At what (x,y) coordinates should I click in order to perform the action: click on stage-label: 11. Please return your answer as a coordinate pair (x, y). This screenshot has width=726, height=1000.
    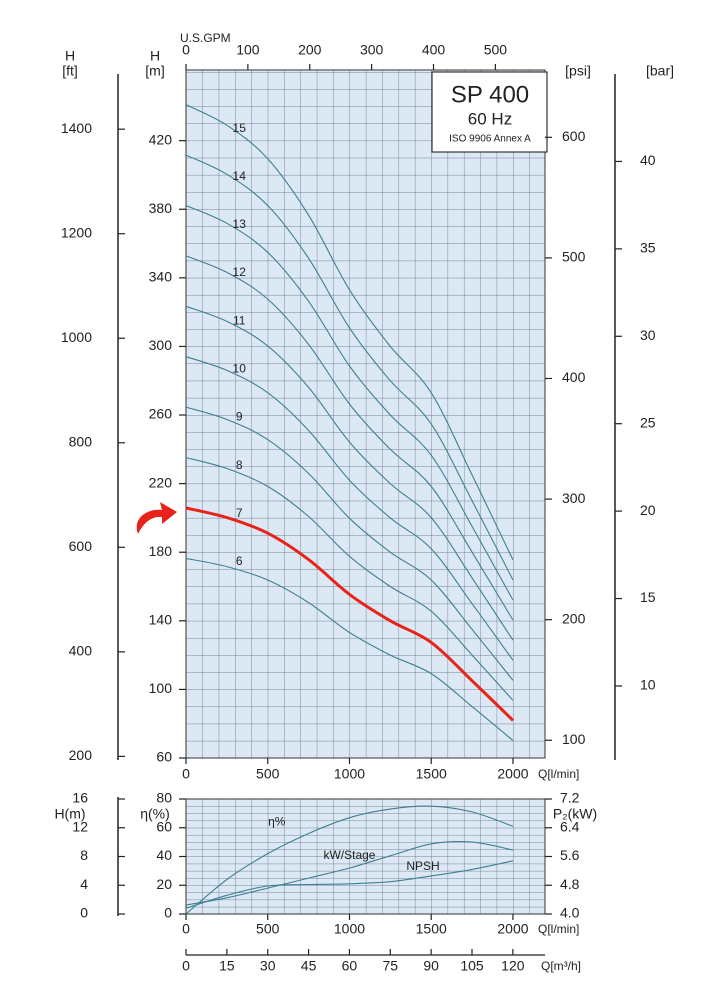
    Looking at the image, I should click on (239, 320).